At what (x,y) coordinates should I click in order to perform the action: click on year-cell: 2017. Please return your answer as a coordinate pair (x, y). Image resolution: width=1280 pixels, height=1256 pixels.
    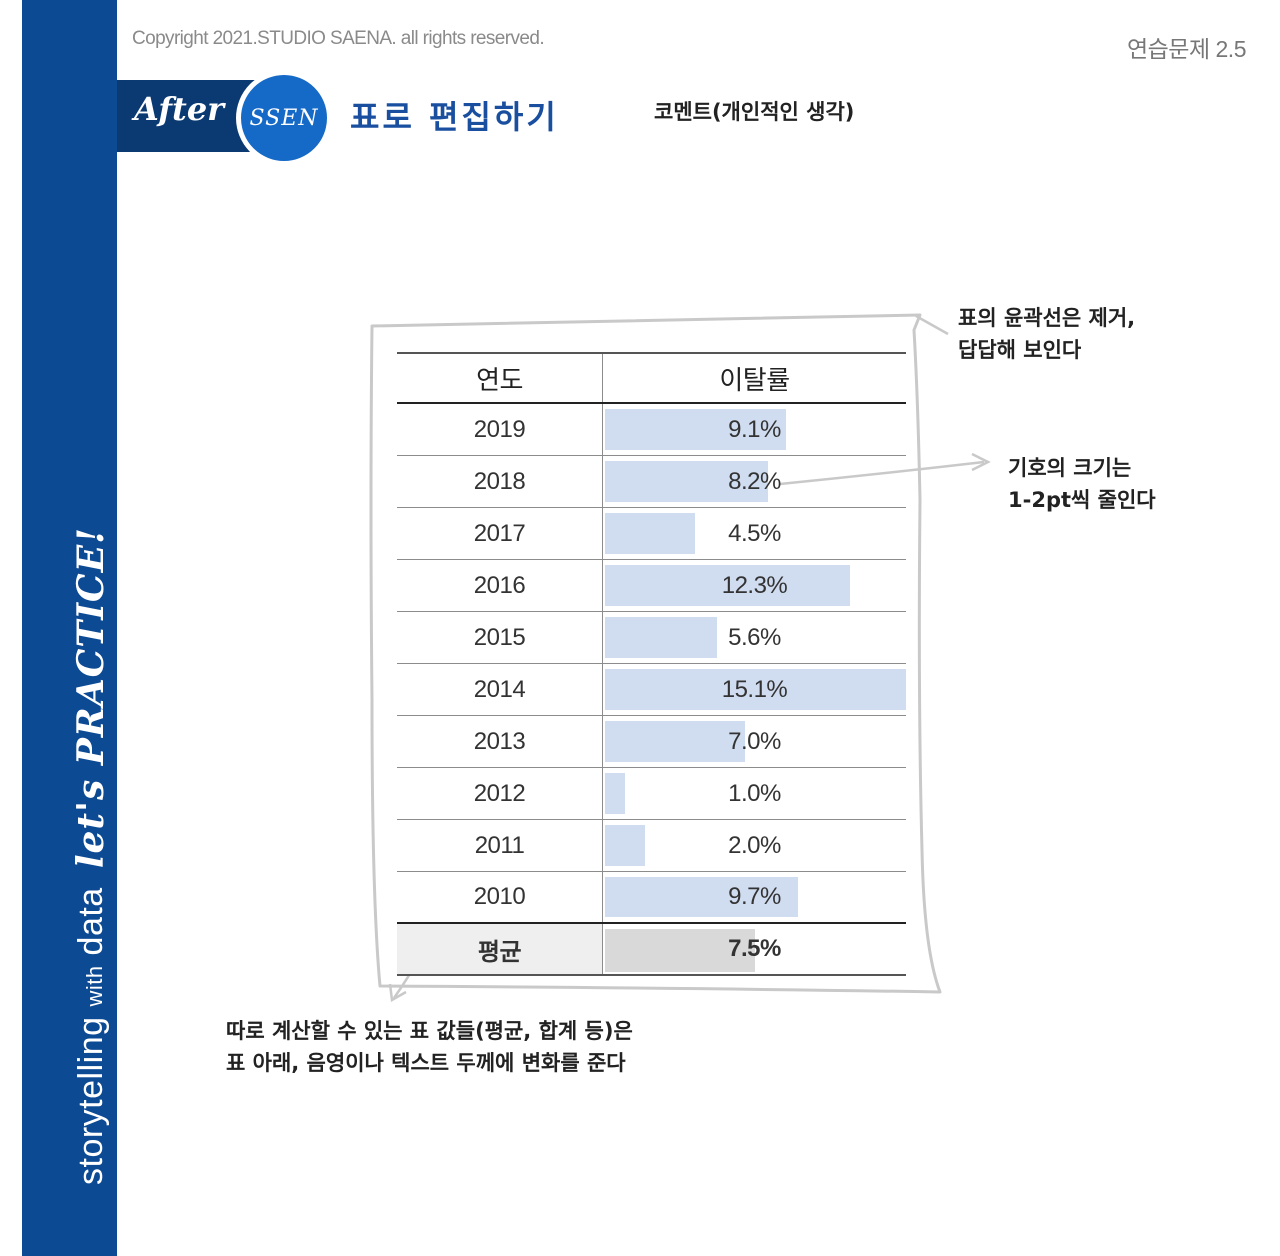
    Looking at the image, I should click on (500, 533).